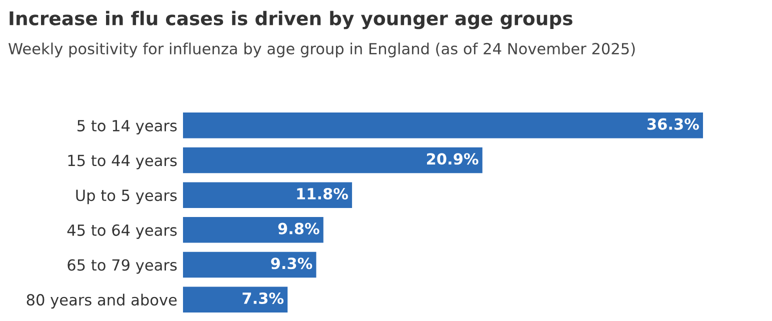 Image resolution: width=772 pixels, height=321 pixels. I want to click on chart-title: Increase in flu cases is driven by younger age groups, so click(291, 20).